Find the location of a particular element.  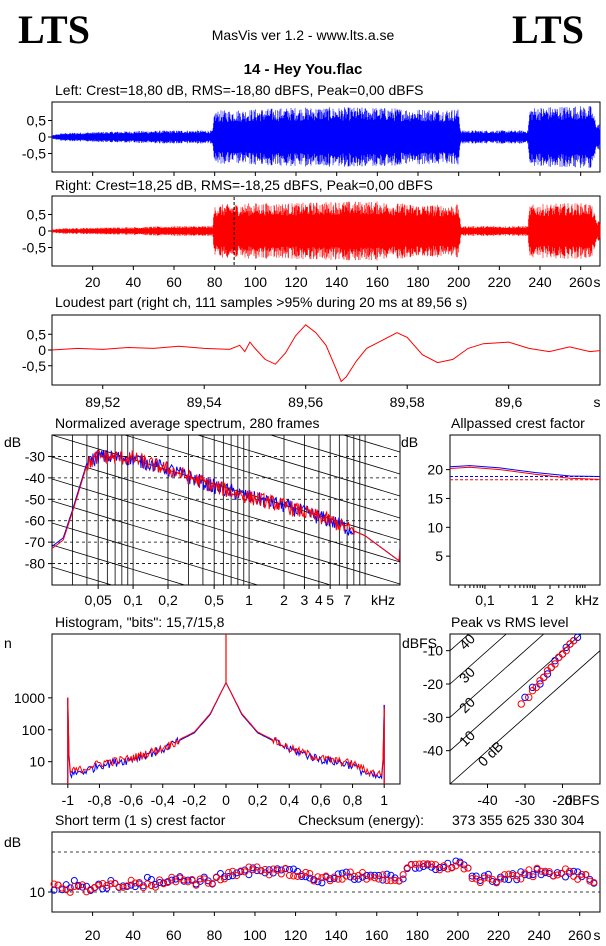

loudest-ytick-label: 0 is located at coordinates (42, 350).